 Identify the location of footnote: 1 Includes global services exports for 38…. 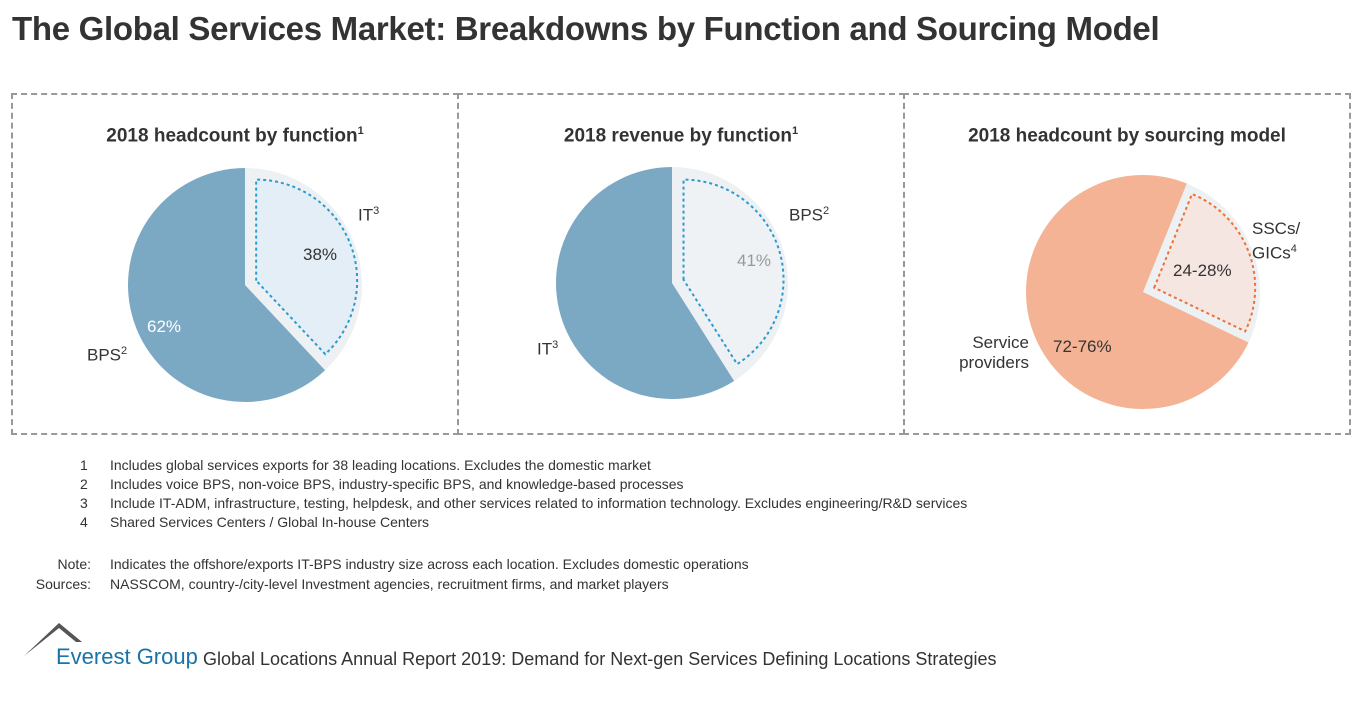
(365, 465).